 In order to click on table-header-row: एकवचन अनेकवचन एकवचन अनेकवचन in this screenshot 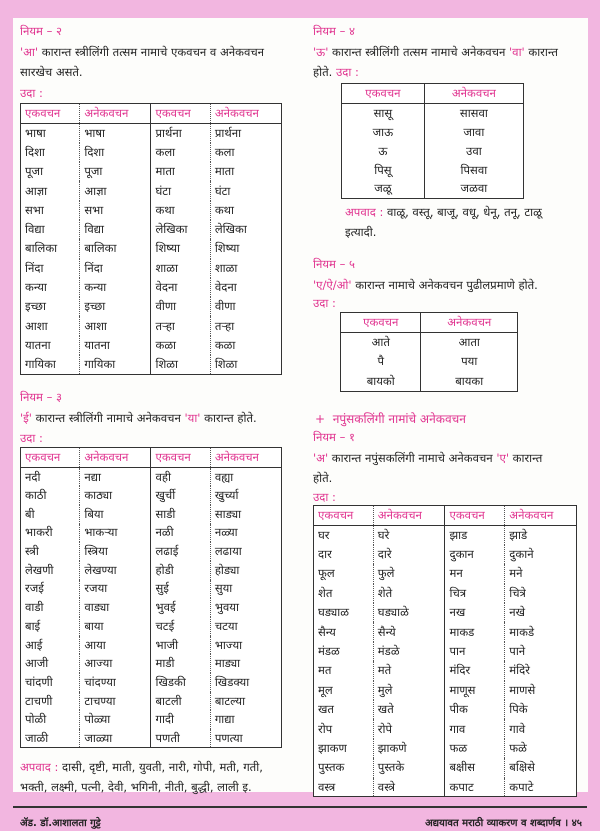, I will do `click(445, 515)`.